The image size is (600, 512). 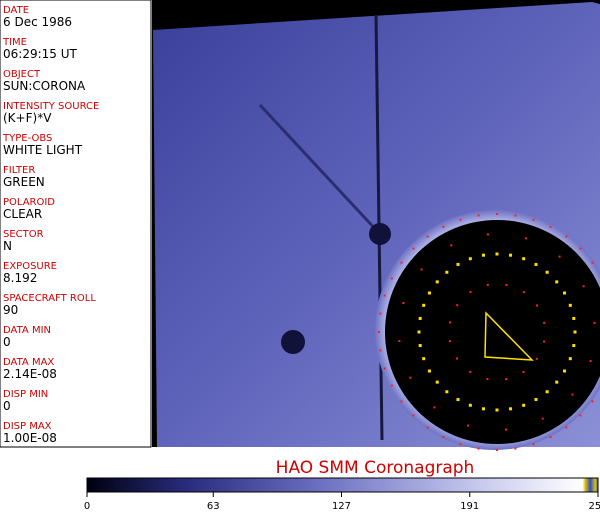 I want to click on field-value: (K+F)*V, so click(x=27, y=118).